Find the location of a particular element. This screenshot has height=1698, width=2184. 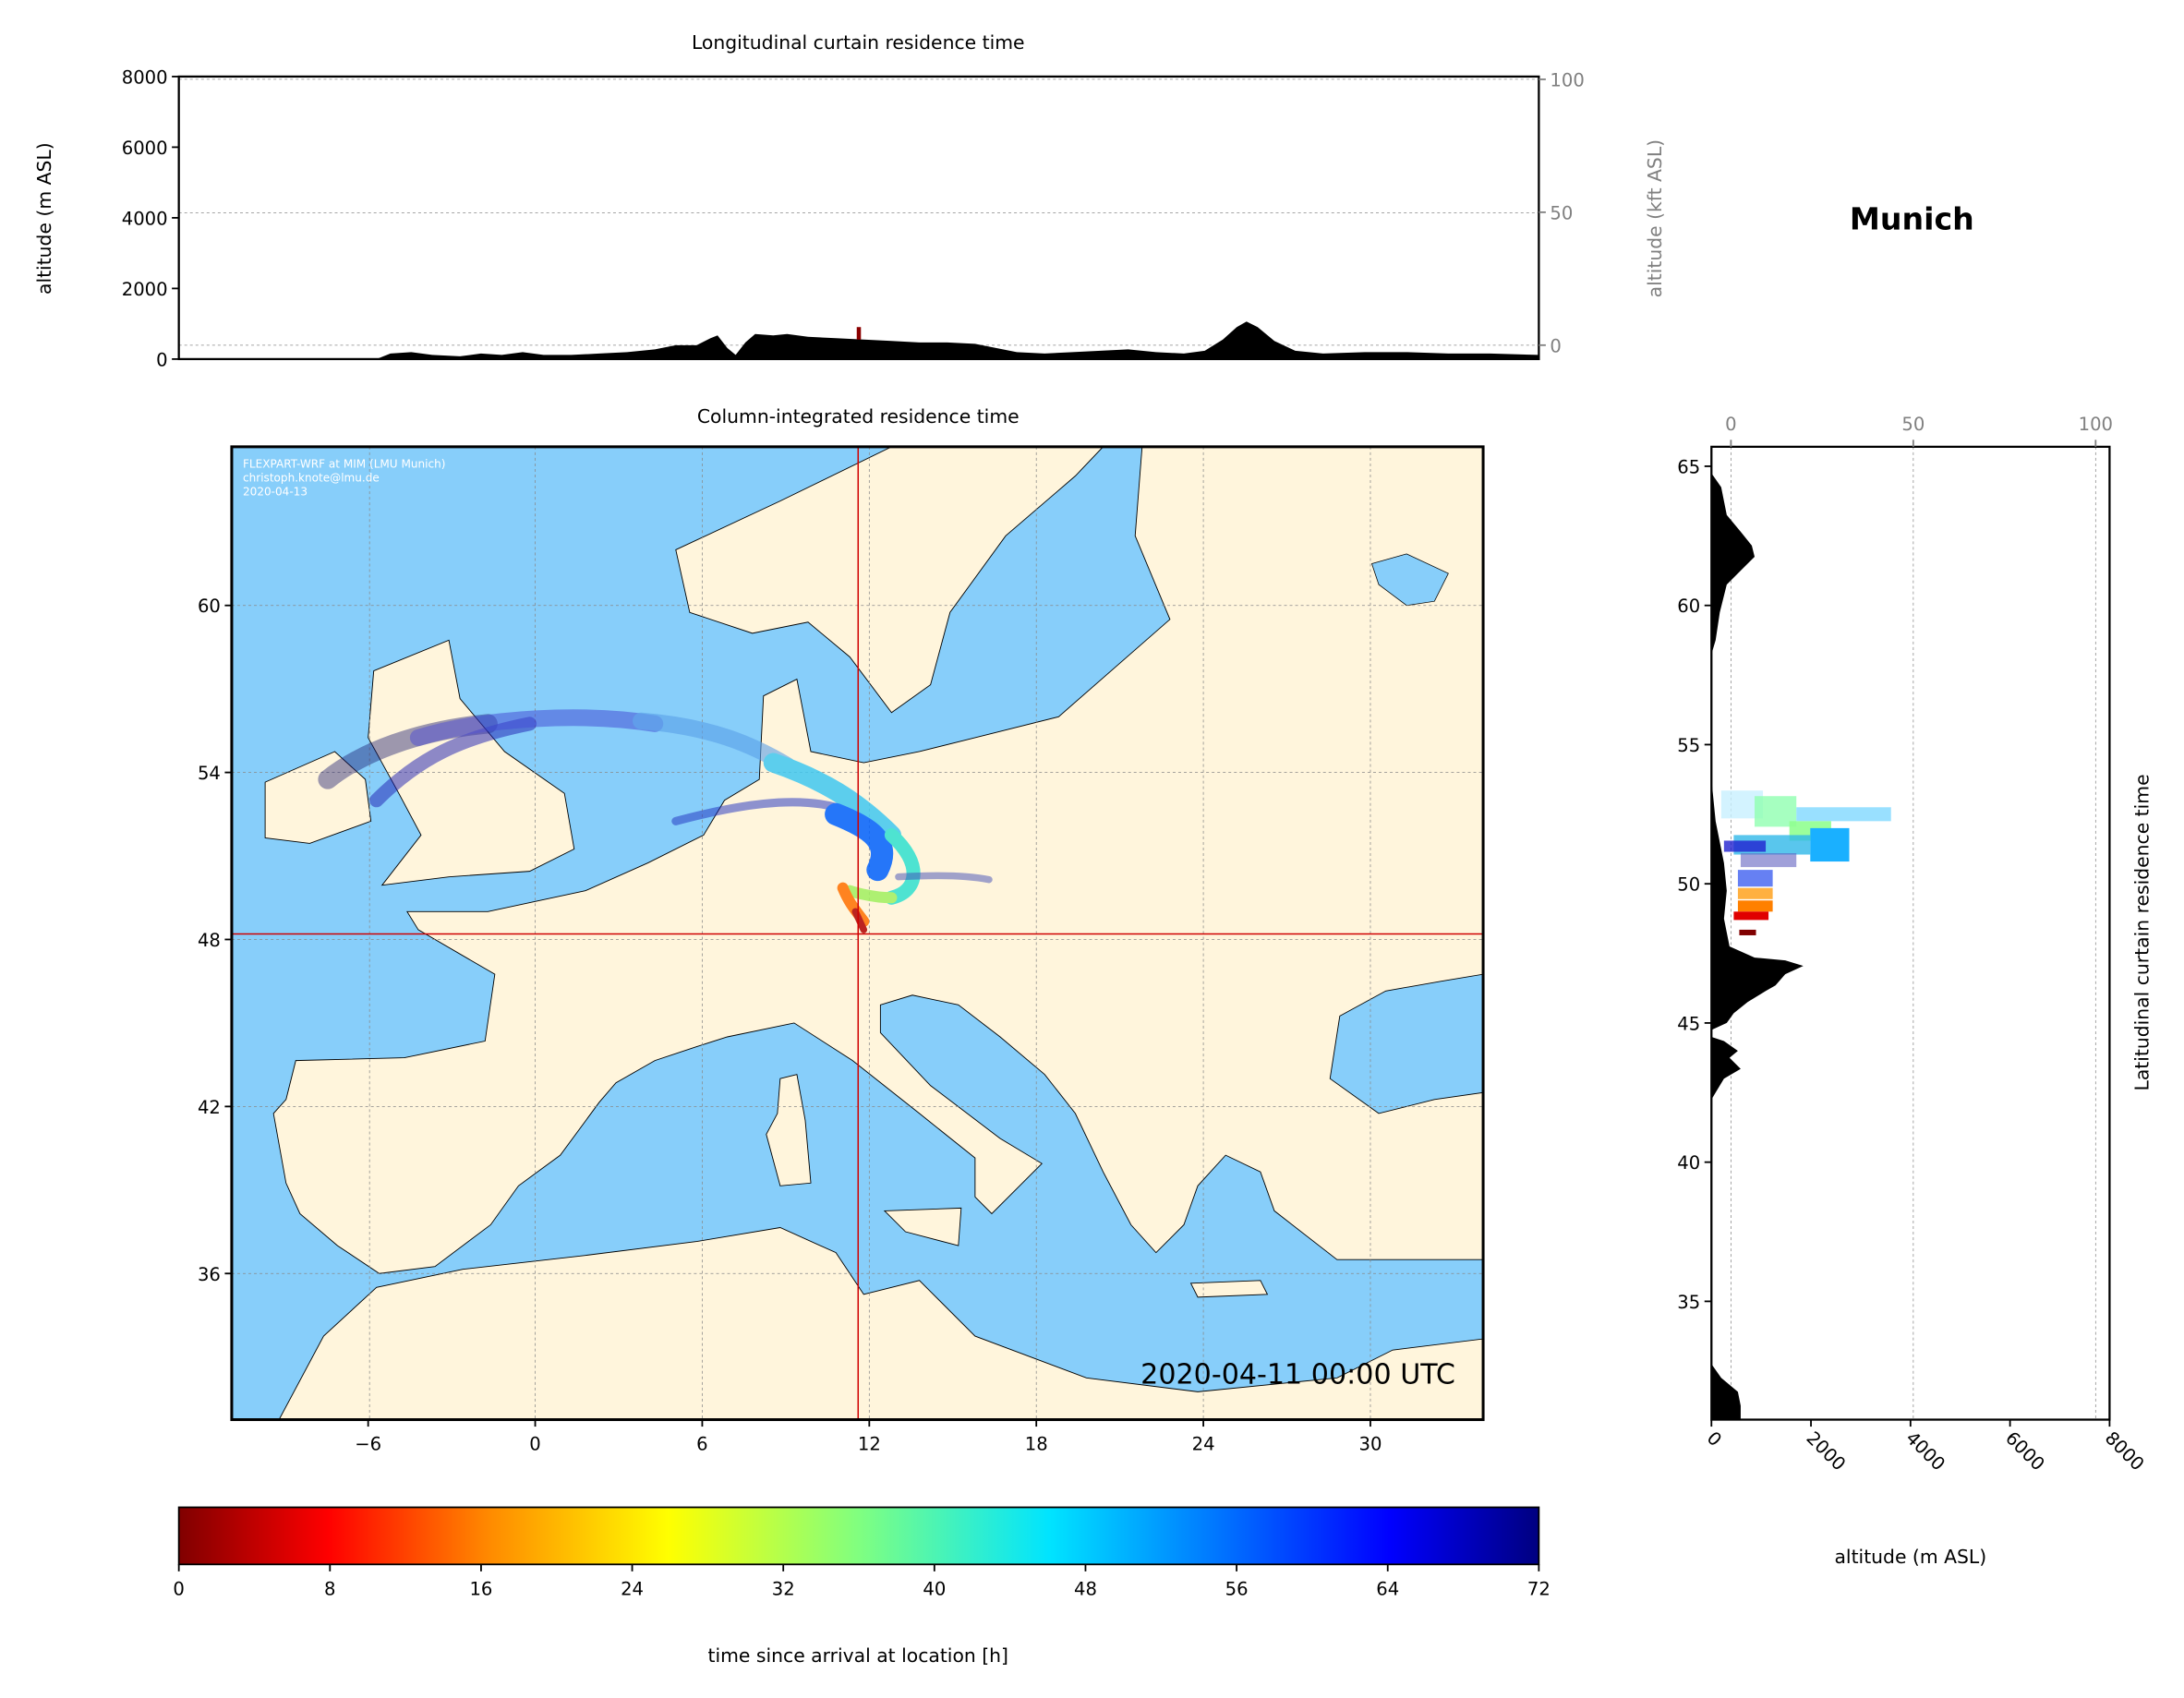

top-ylabel-right: altitude (kft ASL) is located at coordinates (1655, 218).